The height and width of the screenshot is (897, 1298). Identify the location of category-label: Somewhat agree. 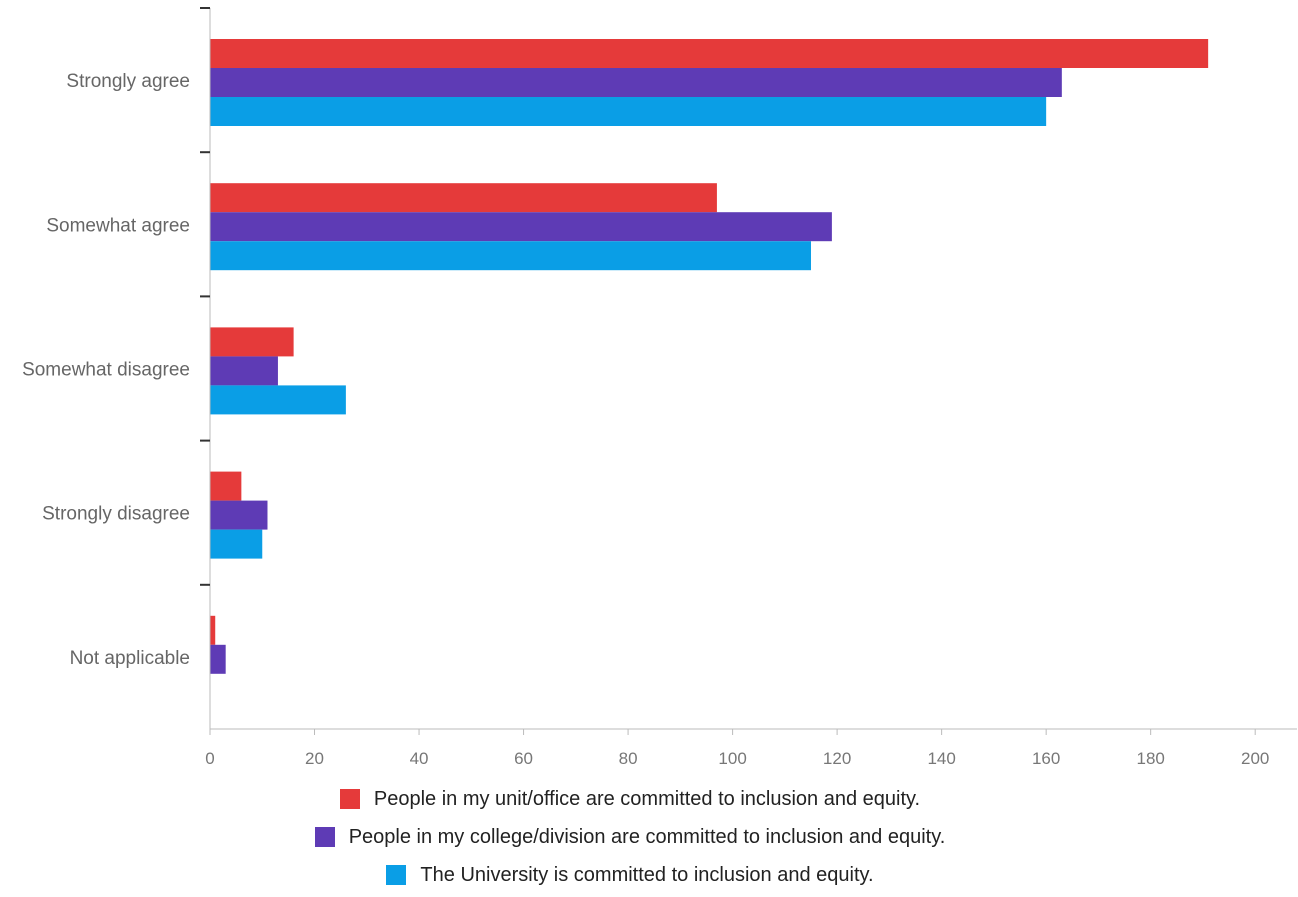
(118, 225).